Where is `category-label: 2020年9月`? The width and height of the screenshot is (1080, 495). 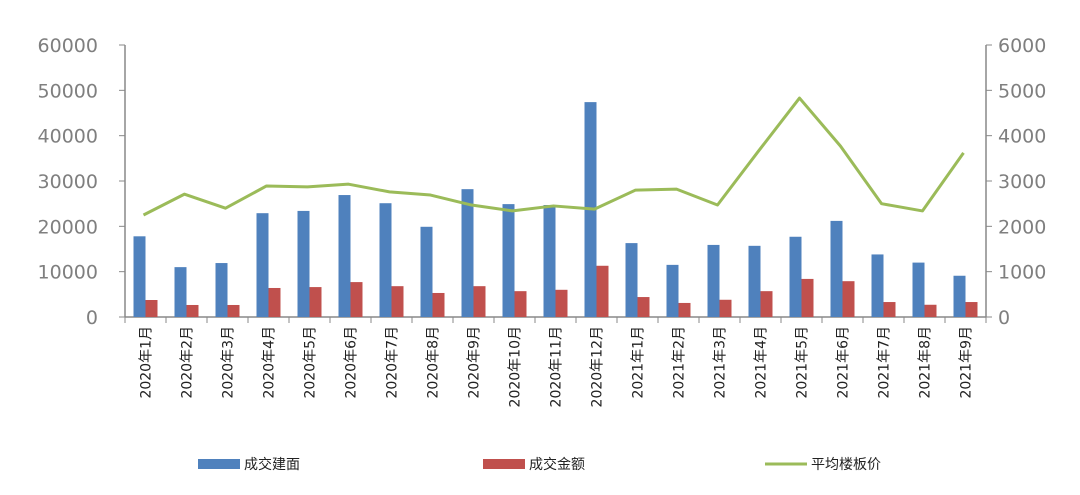 category-label: 2020年9月 is located at coordinates (475, 362).